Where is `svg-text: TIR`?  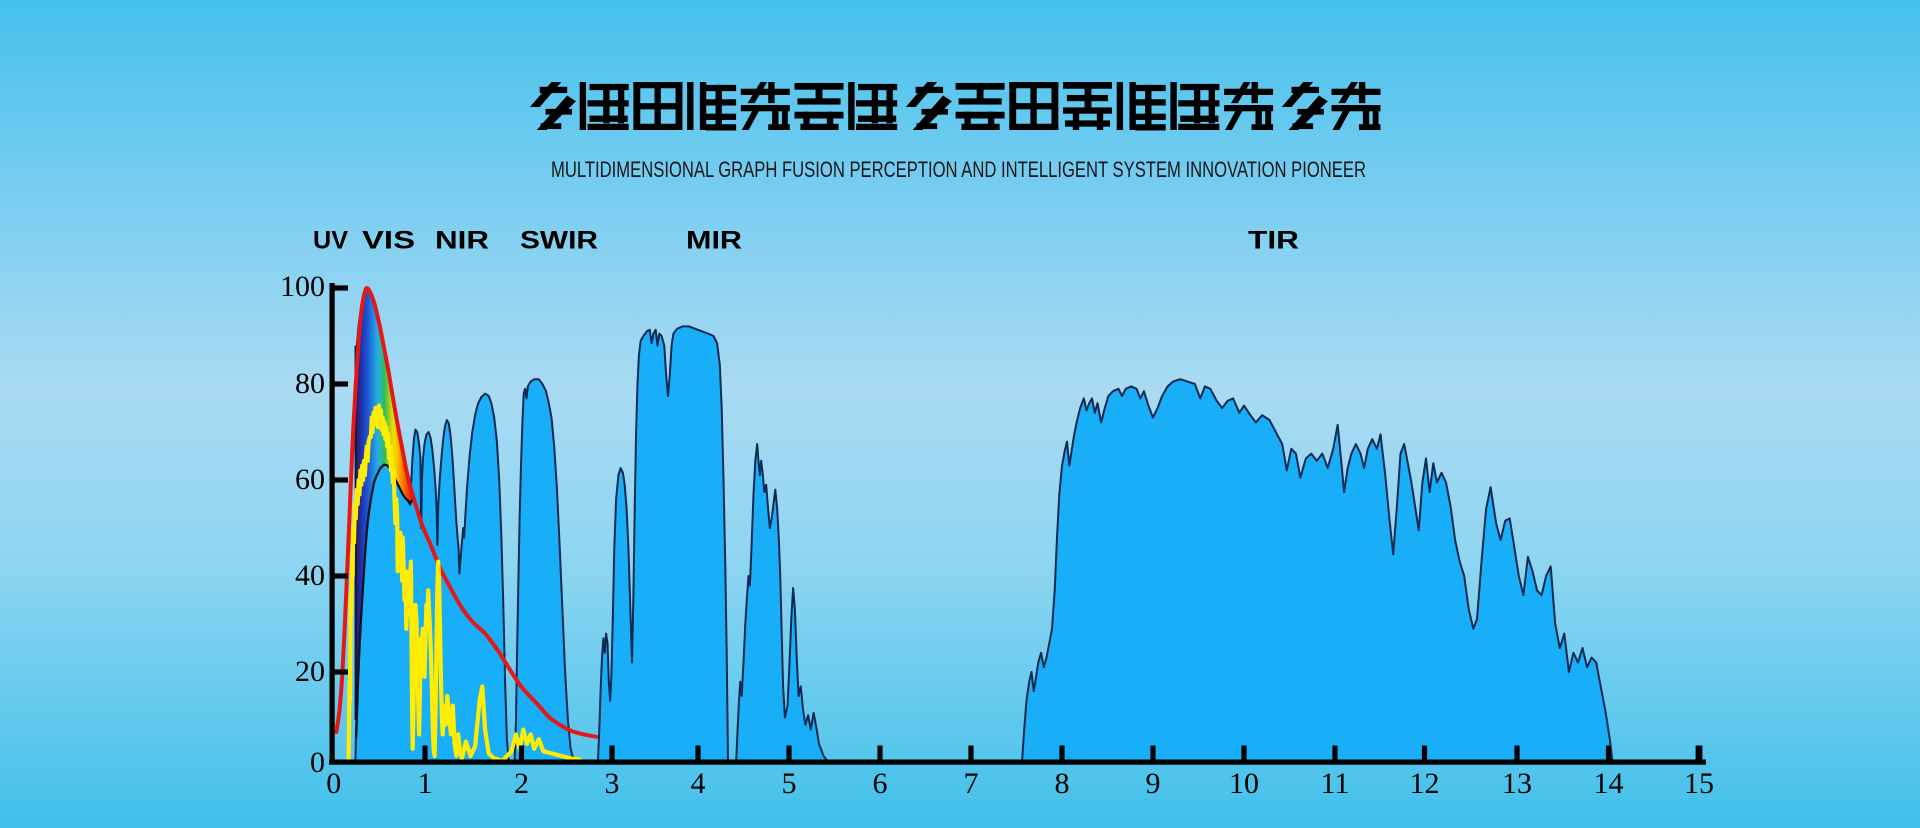 svg-text: TIR is located at coordinates (1273, 241).